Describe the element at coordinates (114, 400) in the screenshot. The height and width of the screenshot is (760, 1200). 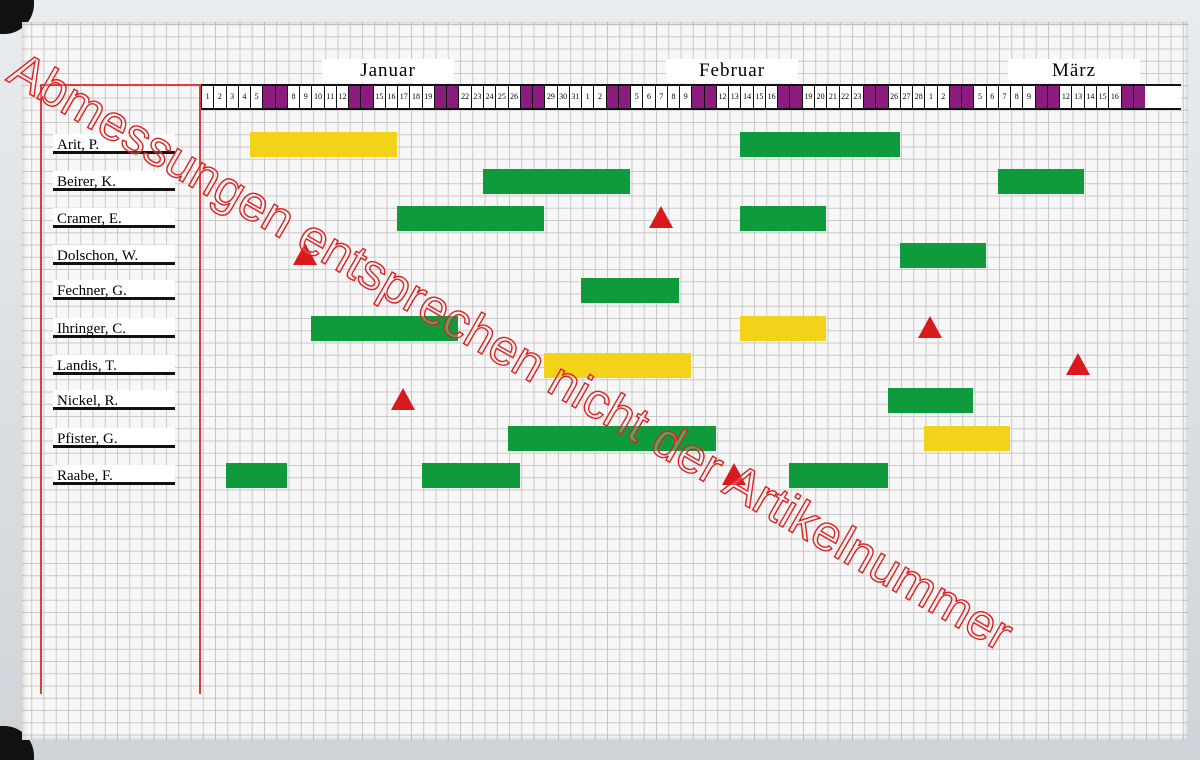
I see `employee-name-label: Nickel, R.` at that location.